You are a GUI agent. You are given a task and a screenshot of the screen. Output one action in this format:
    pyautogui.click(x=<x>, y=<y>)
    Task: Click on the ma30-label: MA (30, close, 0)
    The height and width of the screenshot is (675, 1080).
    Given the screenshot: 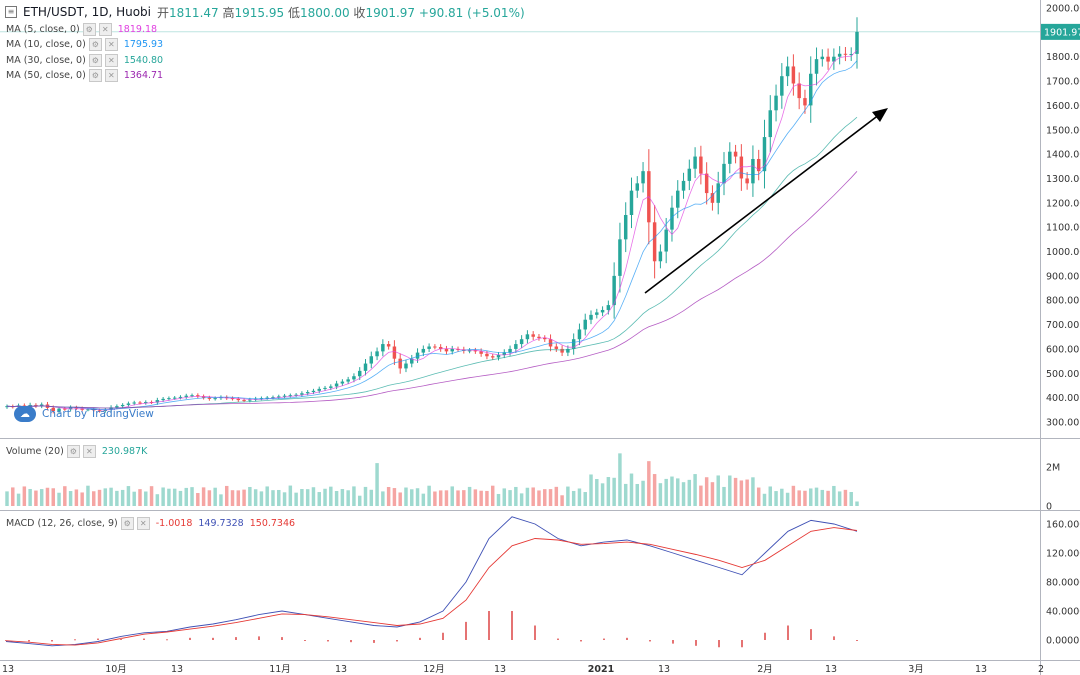 What is the action you would take?
    pyautogui.click(x=46, y=60)
    